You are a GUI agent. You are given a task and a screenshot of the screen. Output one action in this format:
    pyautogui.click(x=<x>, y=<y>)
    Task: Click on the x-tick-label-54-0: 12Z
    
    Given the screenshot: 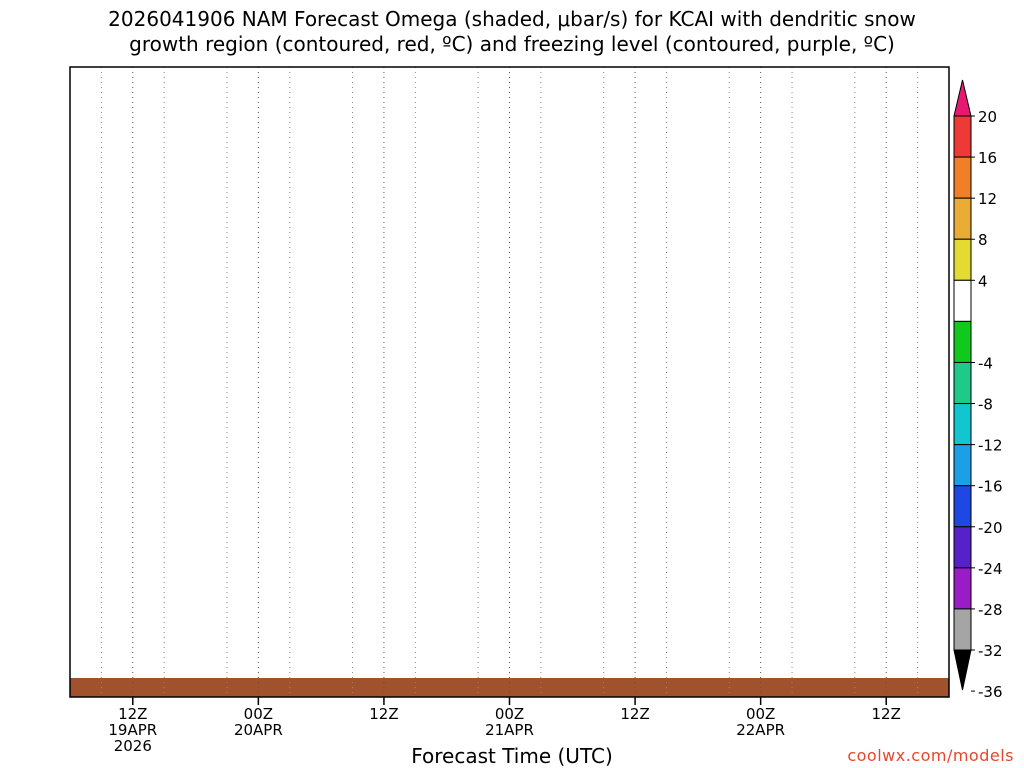 What is the action you would take?
    pyautogui.click(x=634, y=714)
    